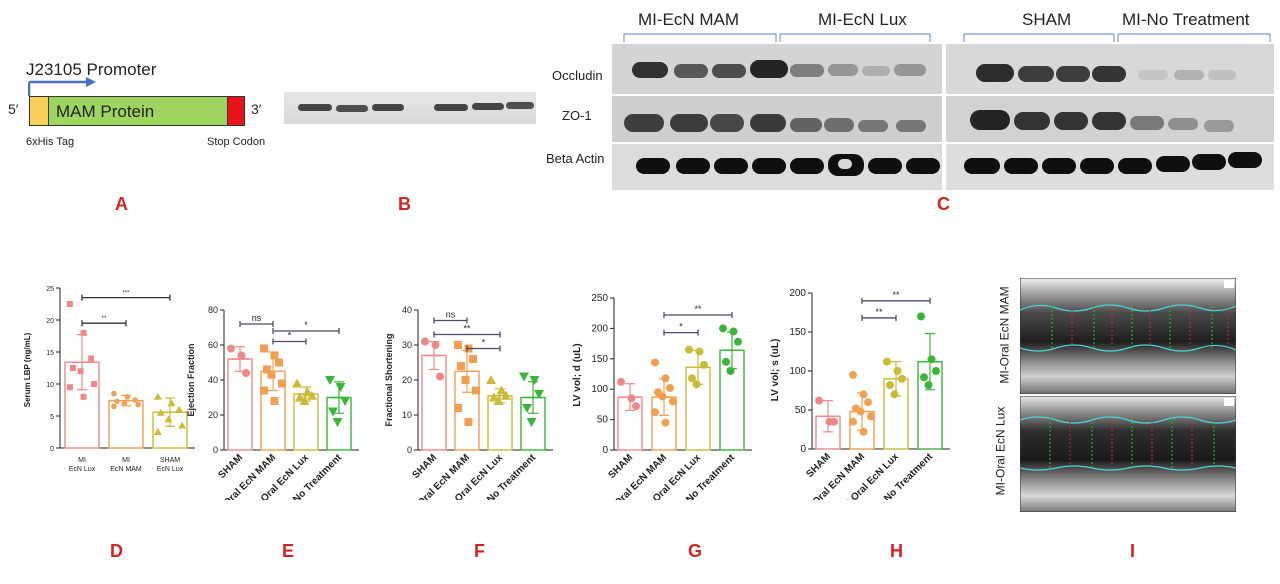  What do you see at coordinates (407, 310) in the screenshot?
I see `y-tick-label: 40` at bounding box center [407, 310].